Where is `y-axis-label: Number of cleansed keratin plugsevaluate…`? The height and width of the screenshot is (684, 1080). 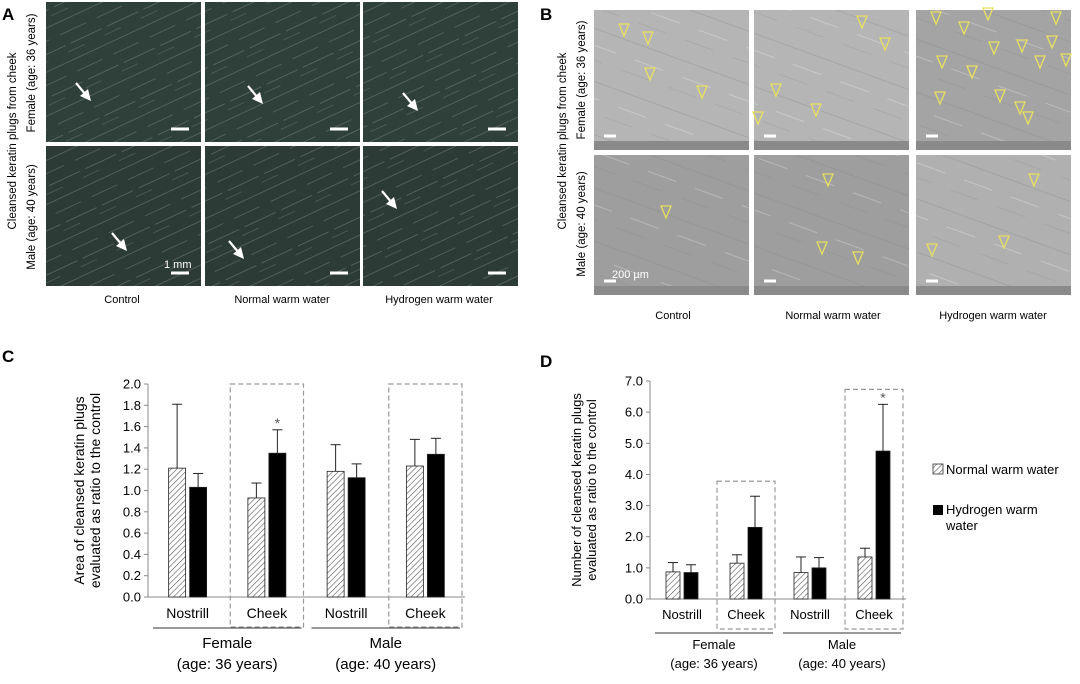
y-axis-label: Number of cleansed keratin plugsevaluate… is located at coordinates (584, 490).